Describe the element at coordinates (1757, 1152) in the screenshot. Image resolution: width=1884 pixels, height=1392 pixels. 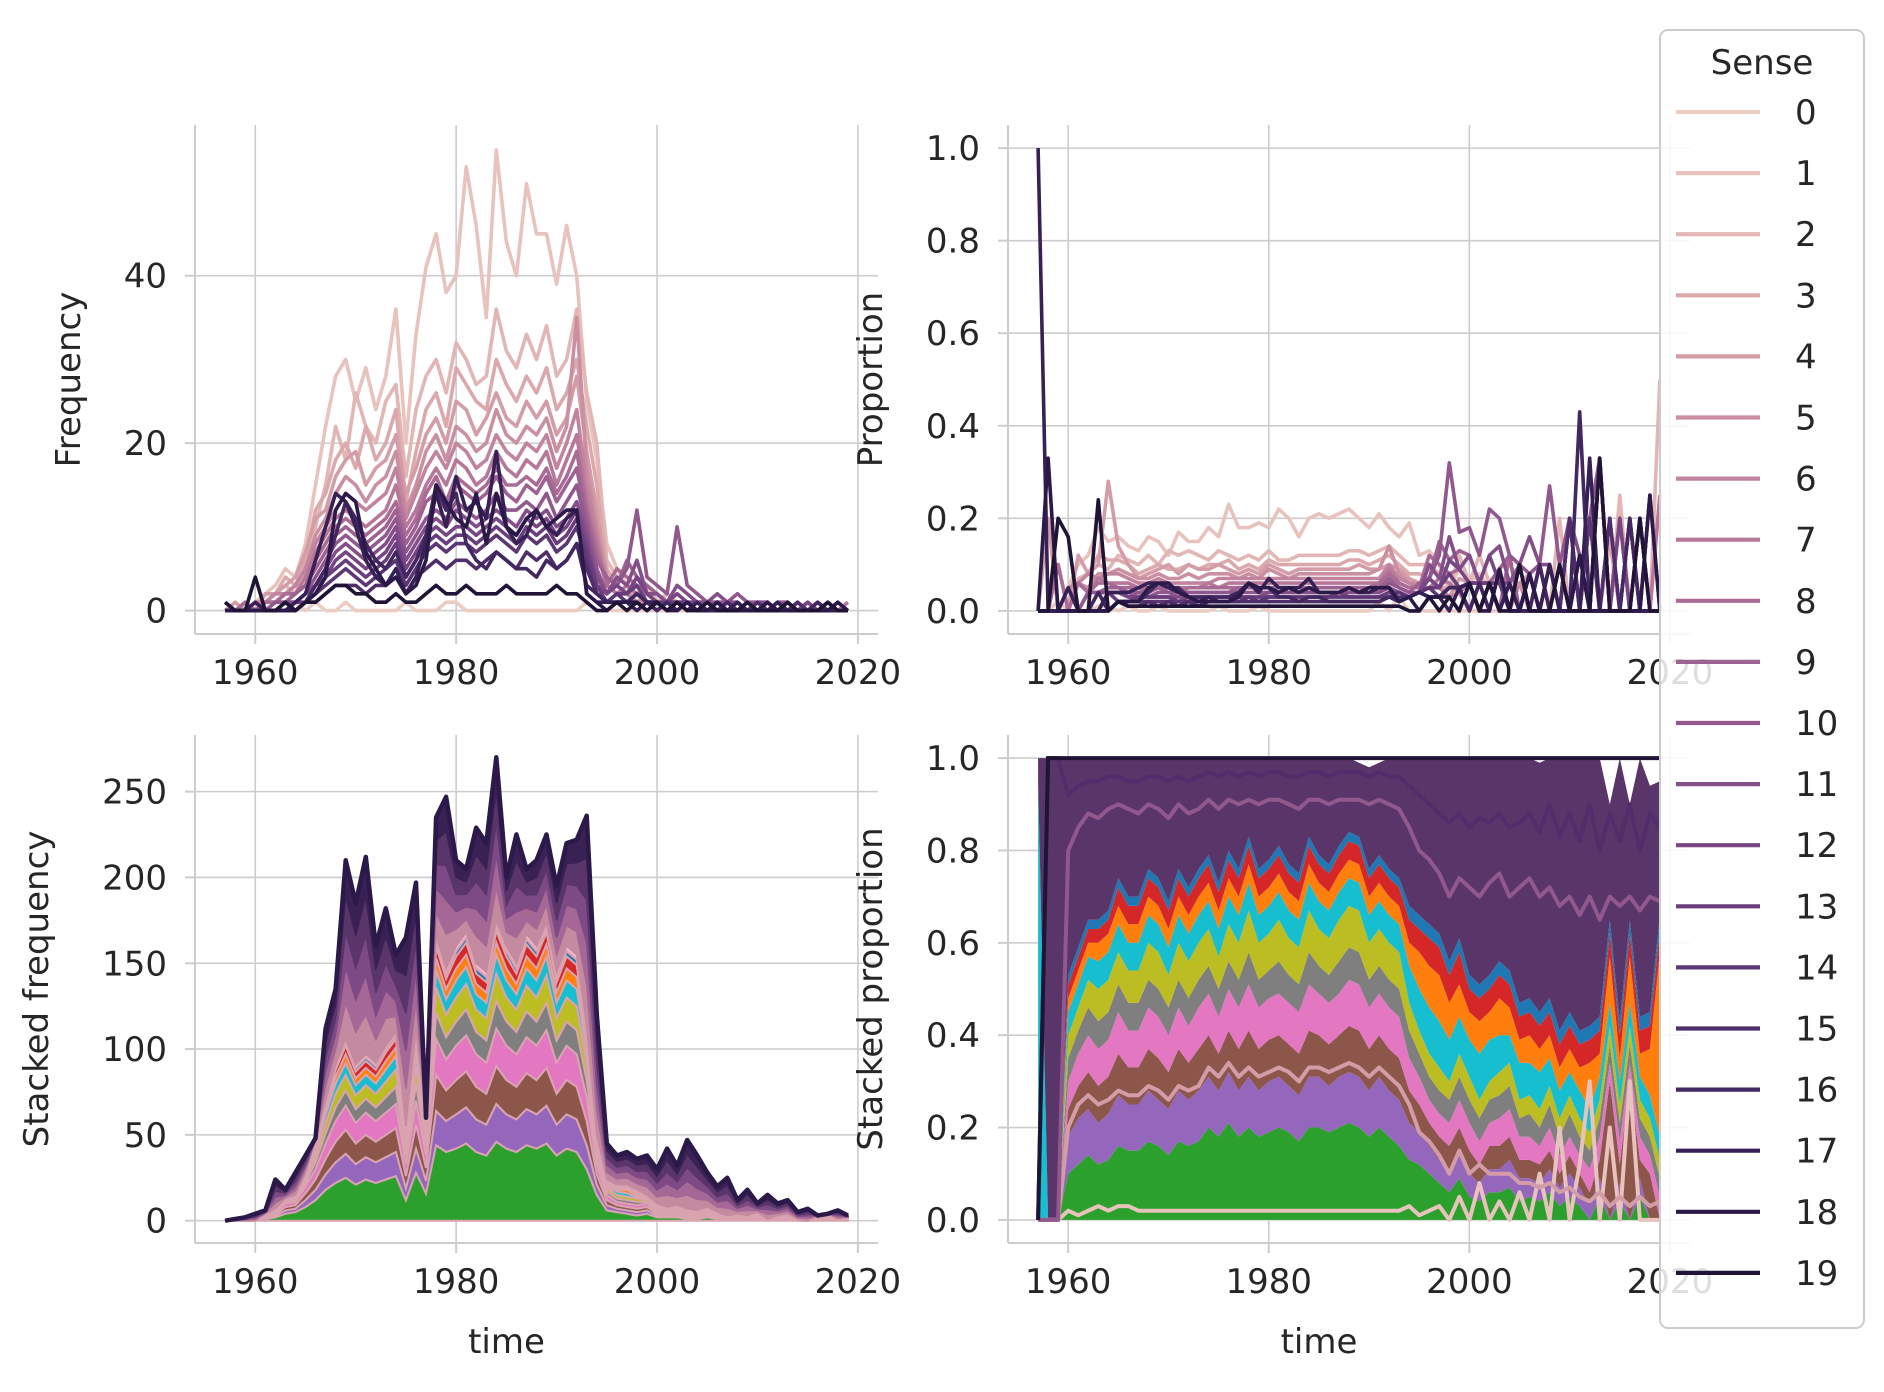
I see `legend-entry: 17` at that location.